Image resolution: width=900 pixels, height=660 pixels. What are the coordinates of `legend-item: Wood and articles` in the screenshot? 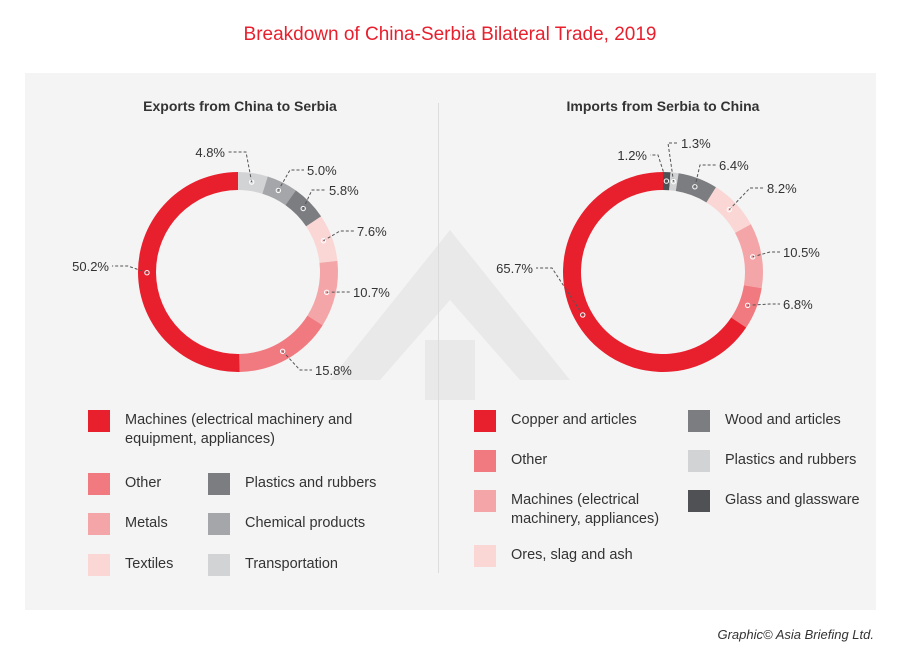 It's located at (764, 421).